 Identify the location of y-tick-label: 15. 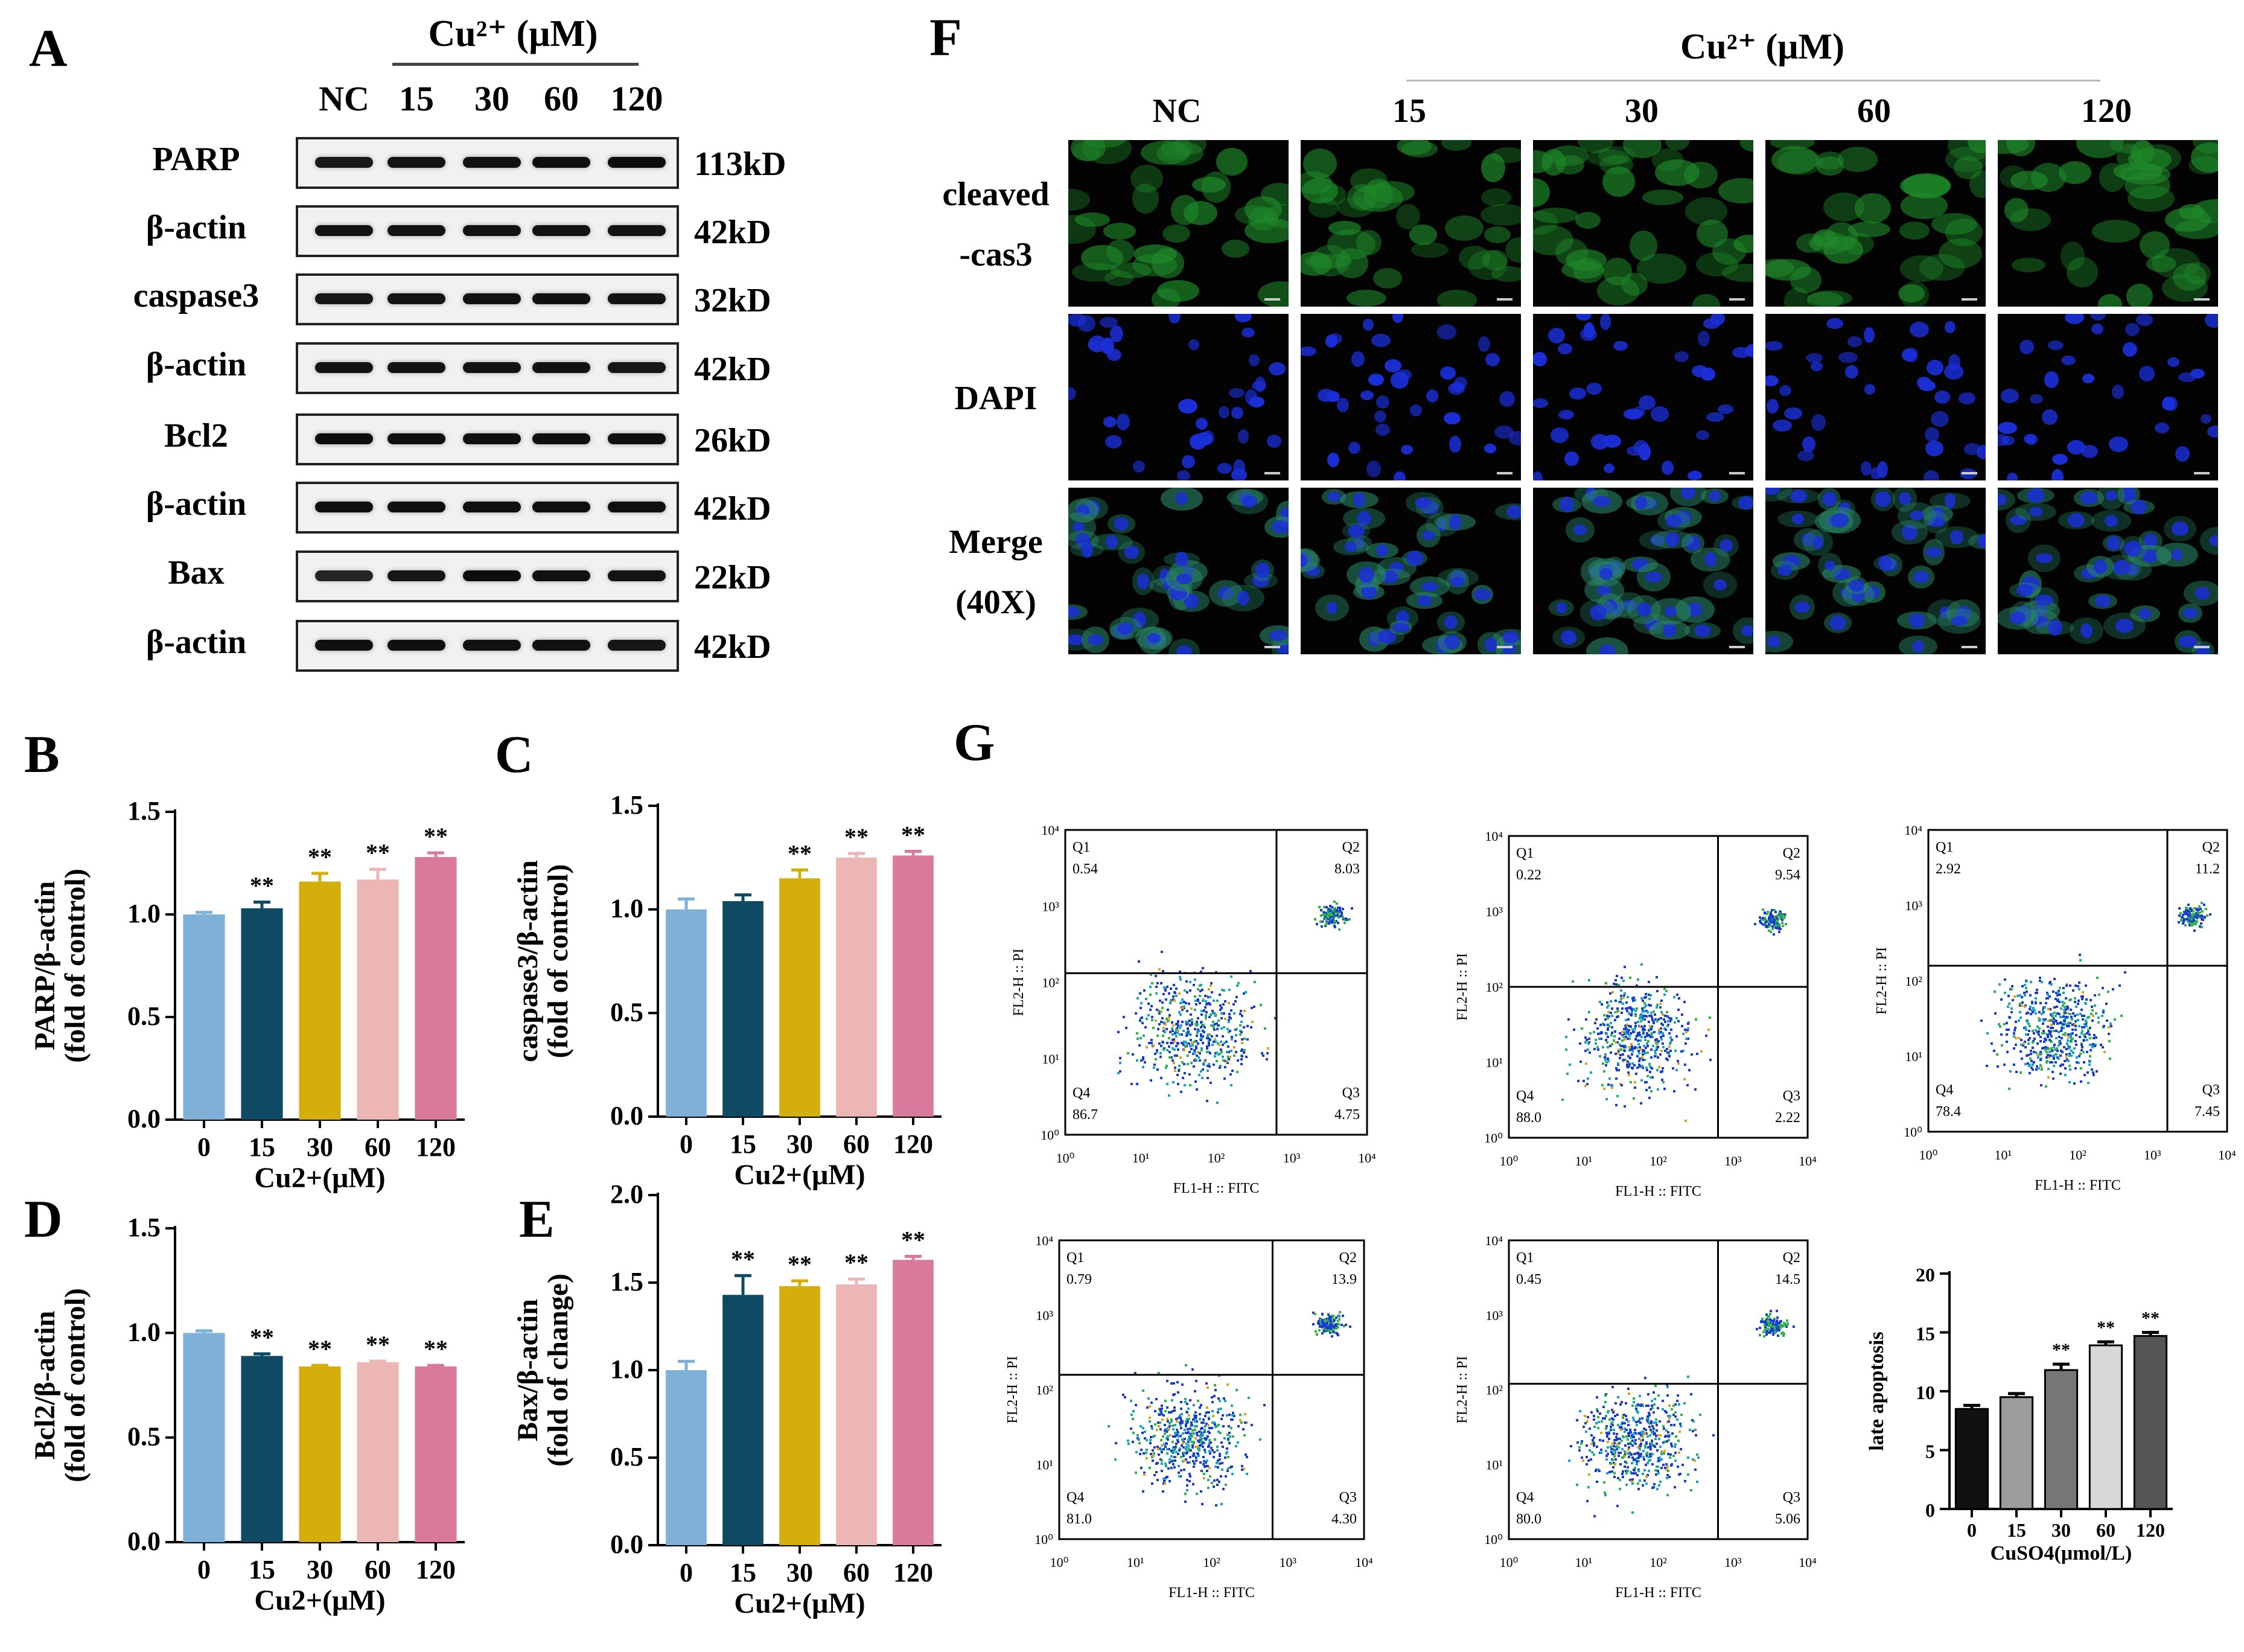
(1926, 1334).